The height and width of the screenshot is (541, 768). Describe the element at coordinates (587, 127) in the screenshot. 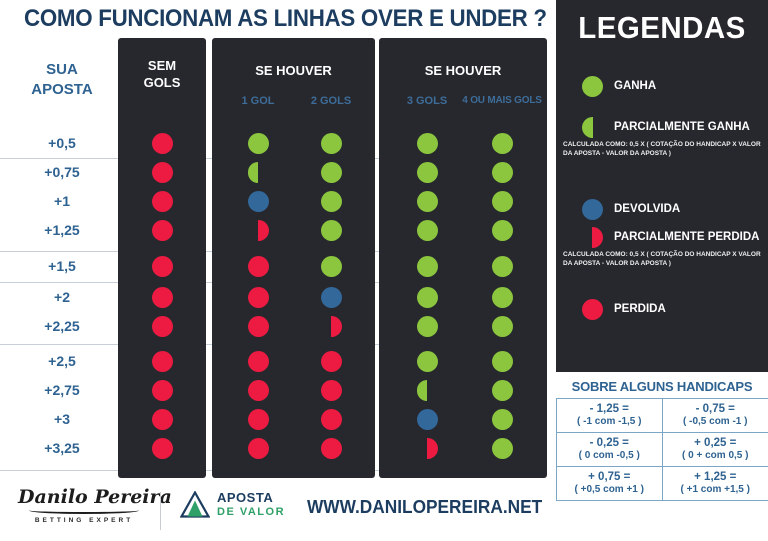

I see `half-win-dot-icon` at that location.